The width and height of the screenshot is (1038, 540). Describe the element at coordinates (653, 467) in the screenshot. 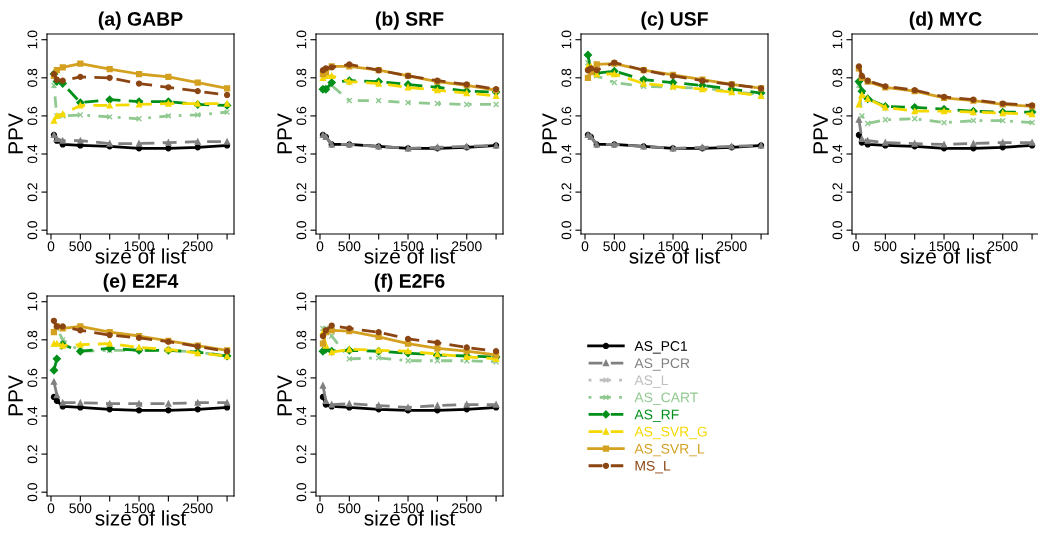

I see `legend-label: MS_L` at that location.